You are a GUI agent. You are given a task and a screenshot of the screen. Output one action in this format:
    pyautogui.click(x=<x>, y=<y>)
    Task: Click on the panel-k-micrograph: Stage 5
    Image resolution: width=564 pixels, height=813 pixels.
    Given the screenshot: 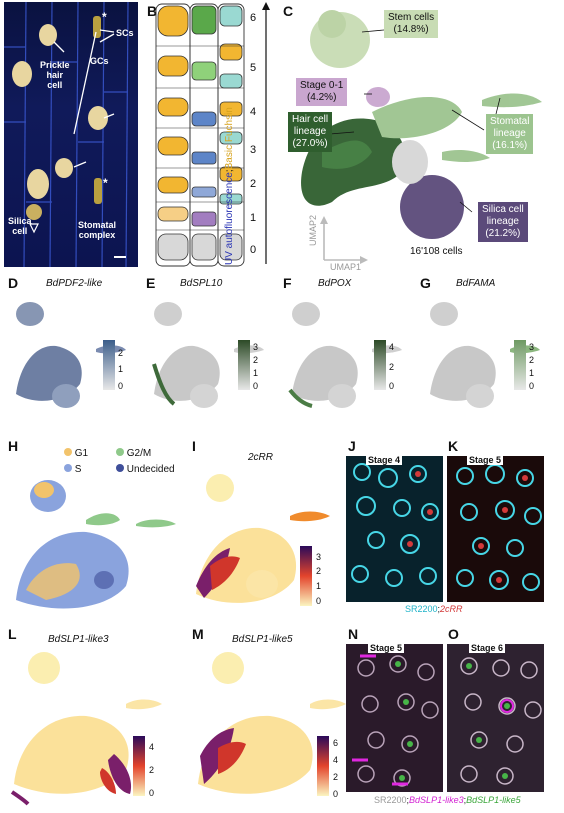 What is the action you would take?
    pyautogui.click(x=495, y=529)
    